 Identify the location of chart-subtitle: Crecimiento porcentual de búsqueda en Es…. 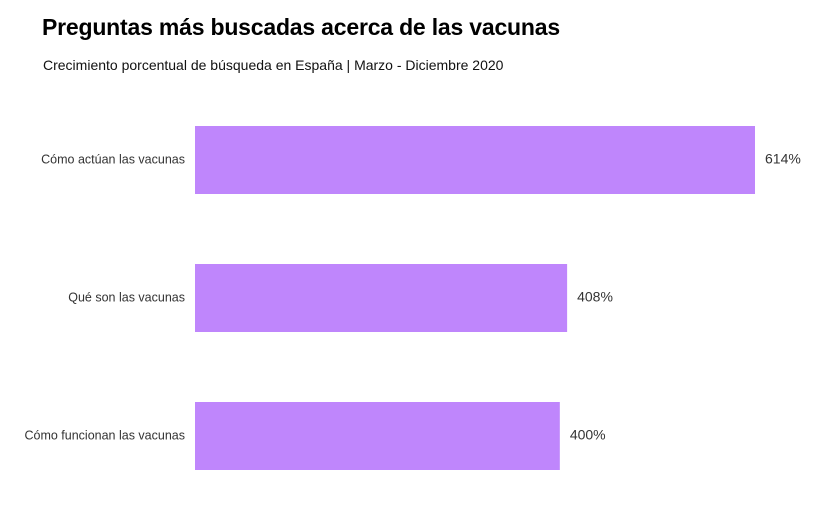
(273, 65).